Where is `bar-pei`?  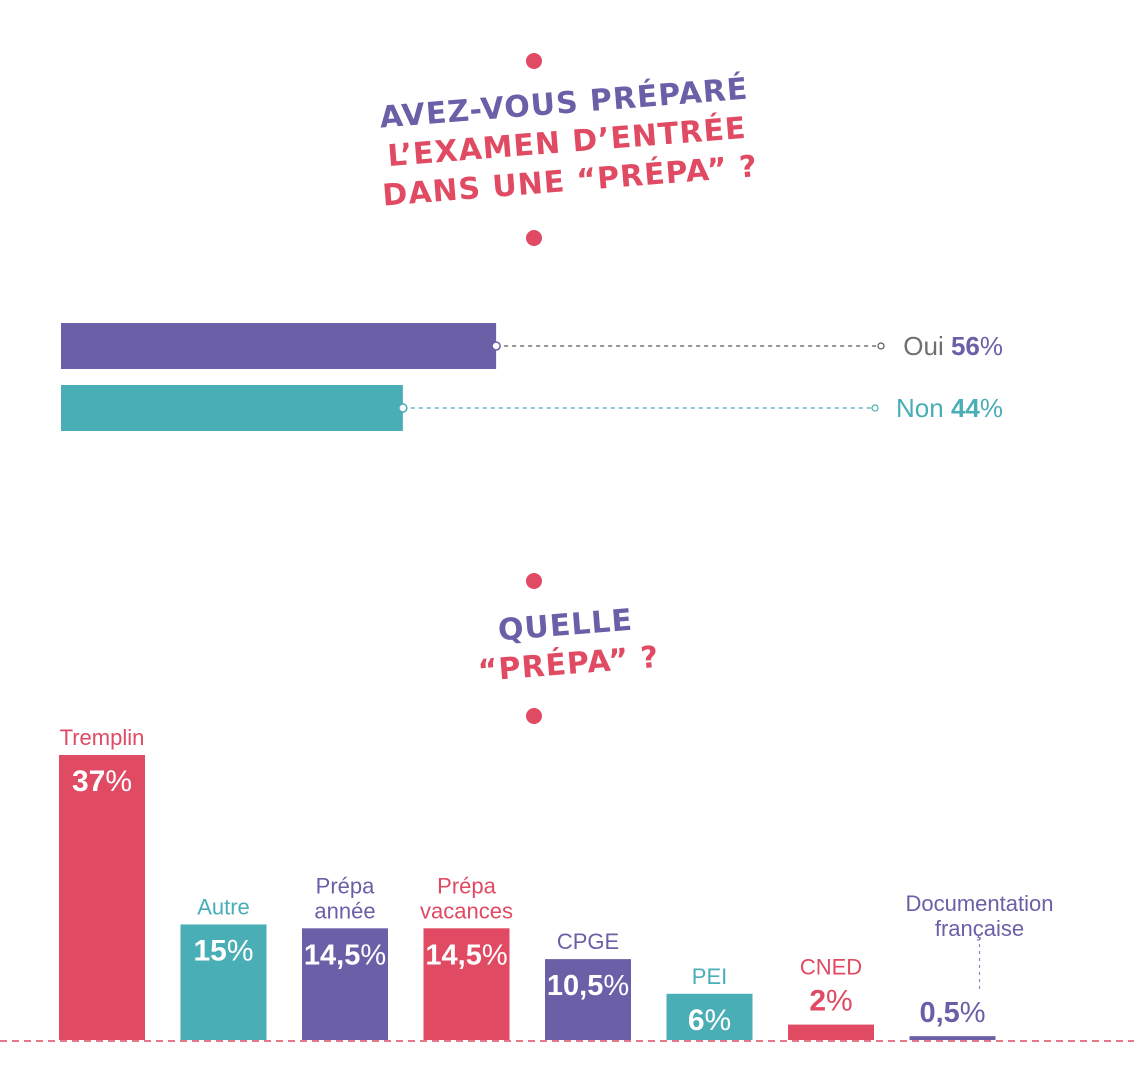
bar-pei is located at coordinates (709, 1016).